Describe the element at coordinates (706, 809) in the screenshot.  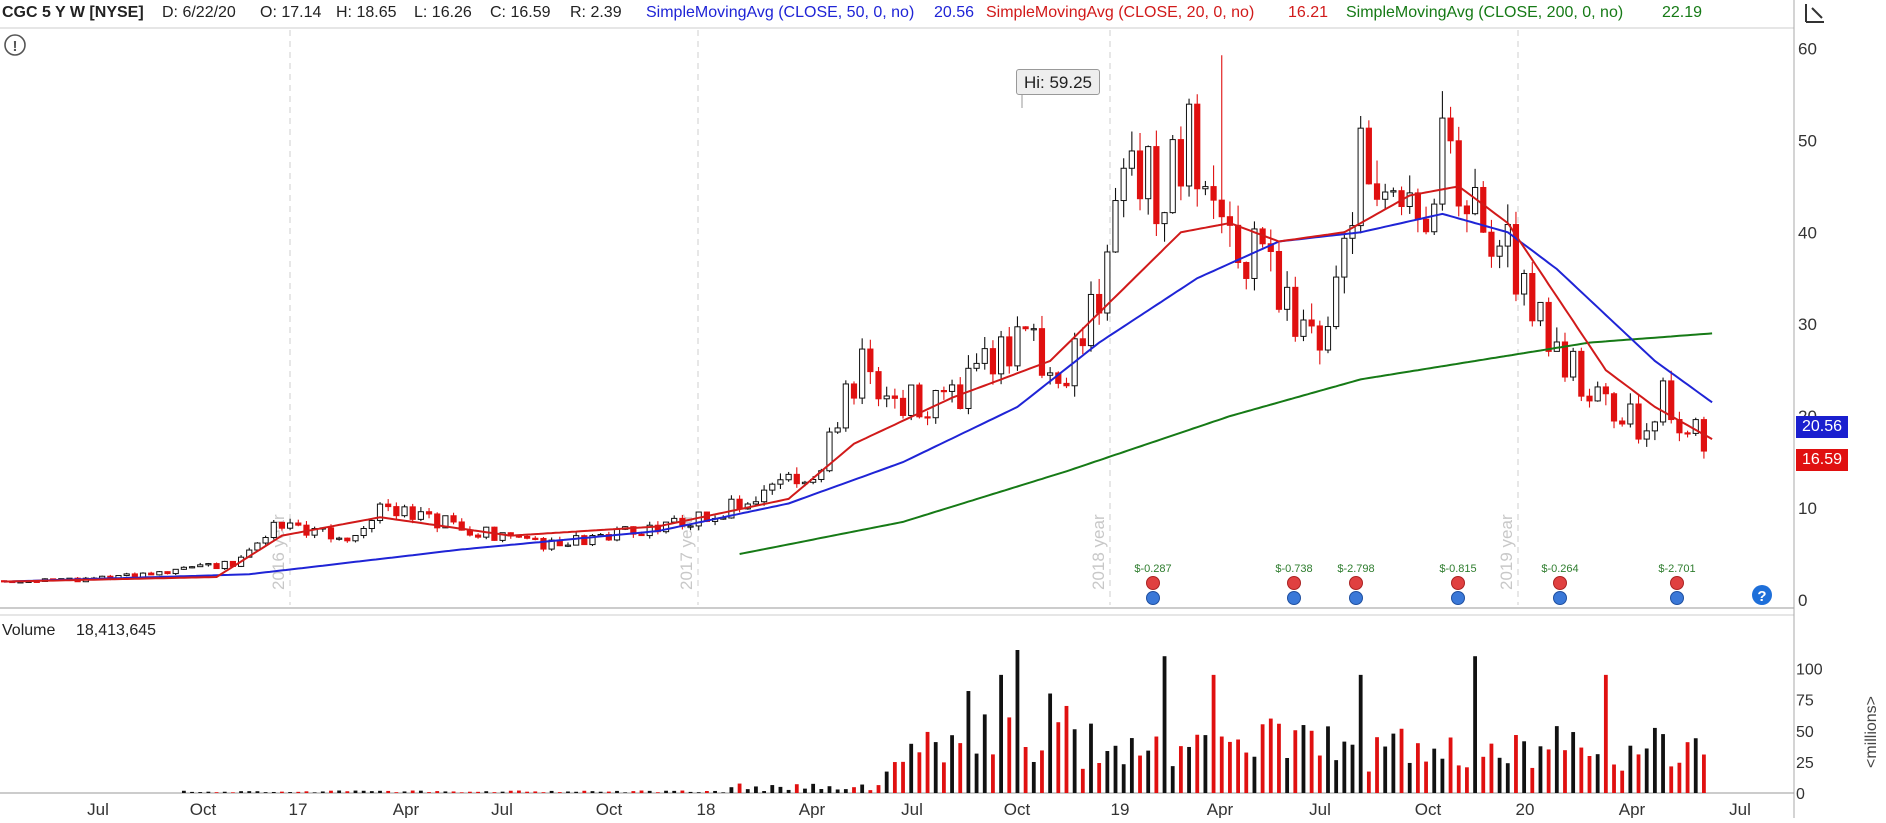
I see `time-axis-label: 18` at that location.